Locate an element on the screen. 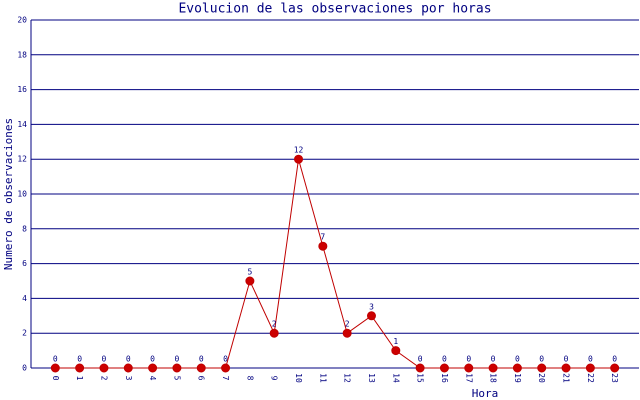 This screenshot has width=640, height=400. y-tick-label: 16 is located at coordinates (22, 89).